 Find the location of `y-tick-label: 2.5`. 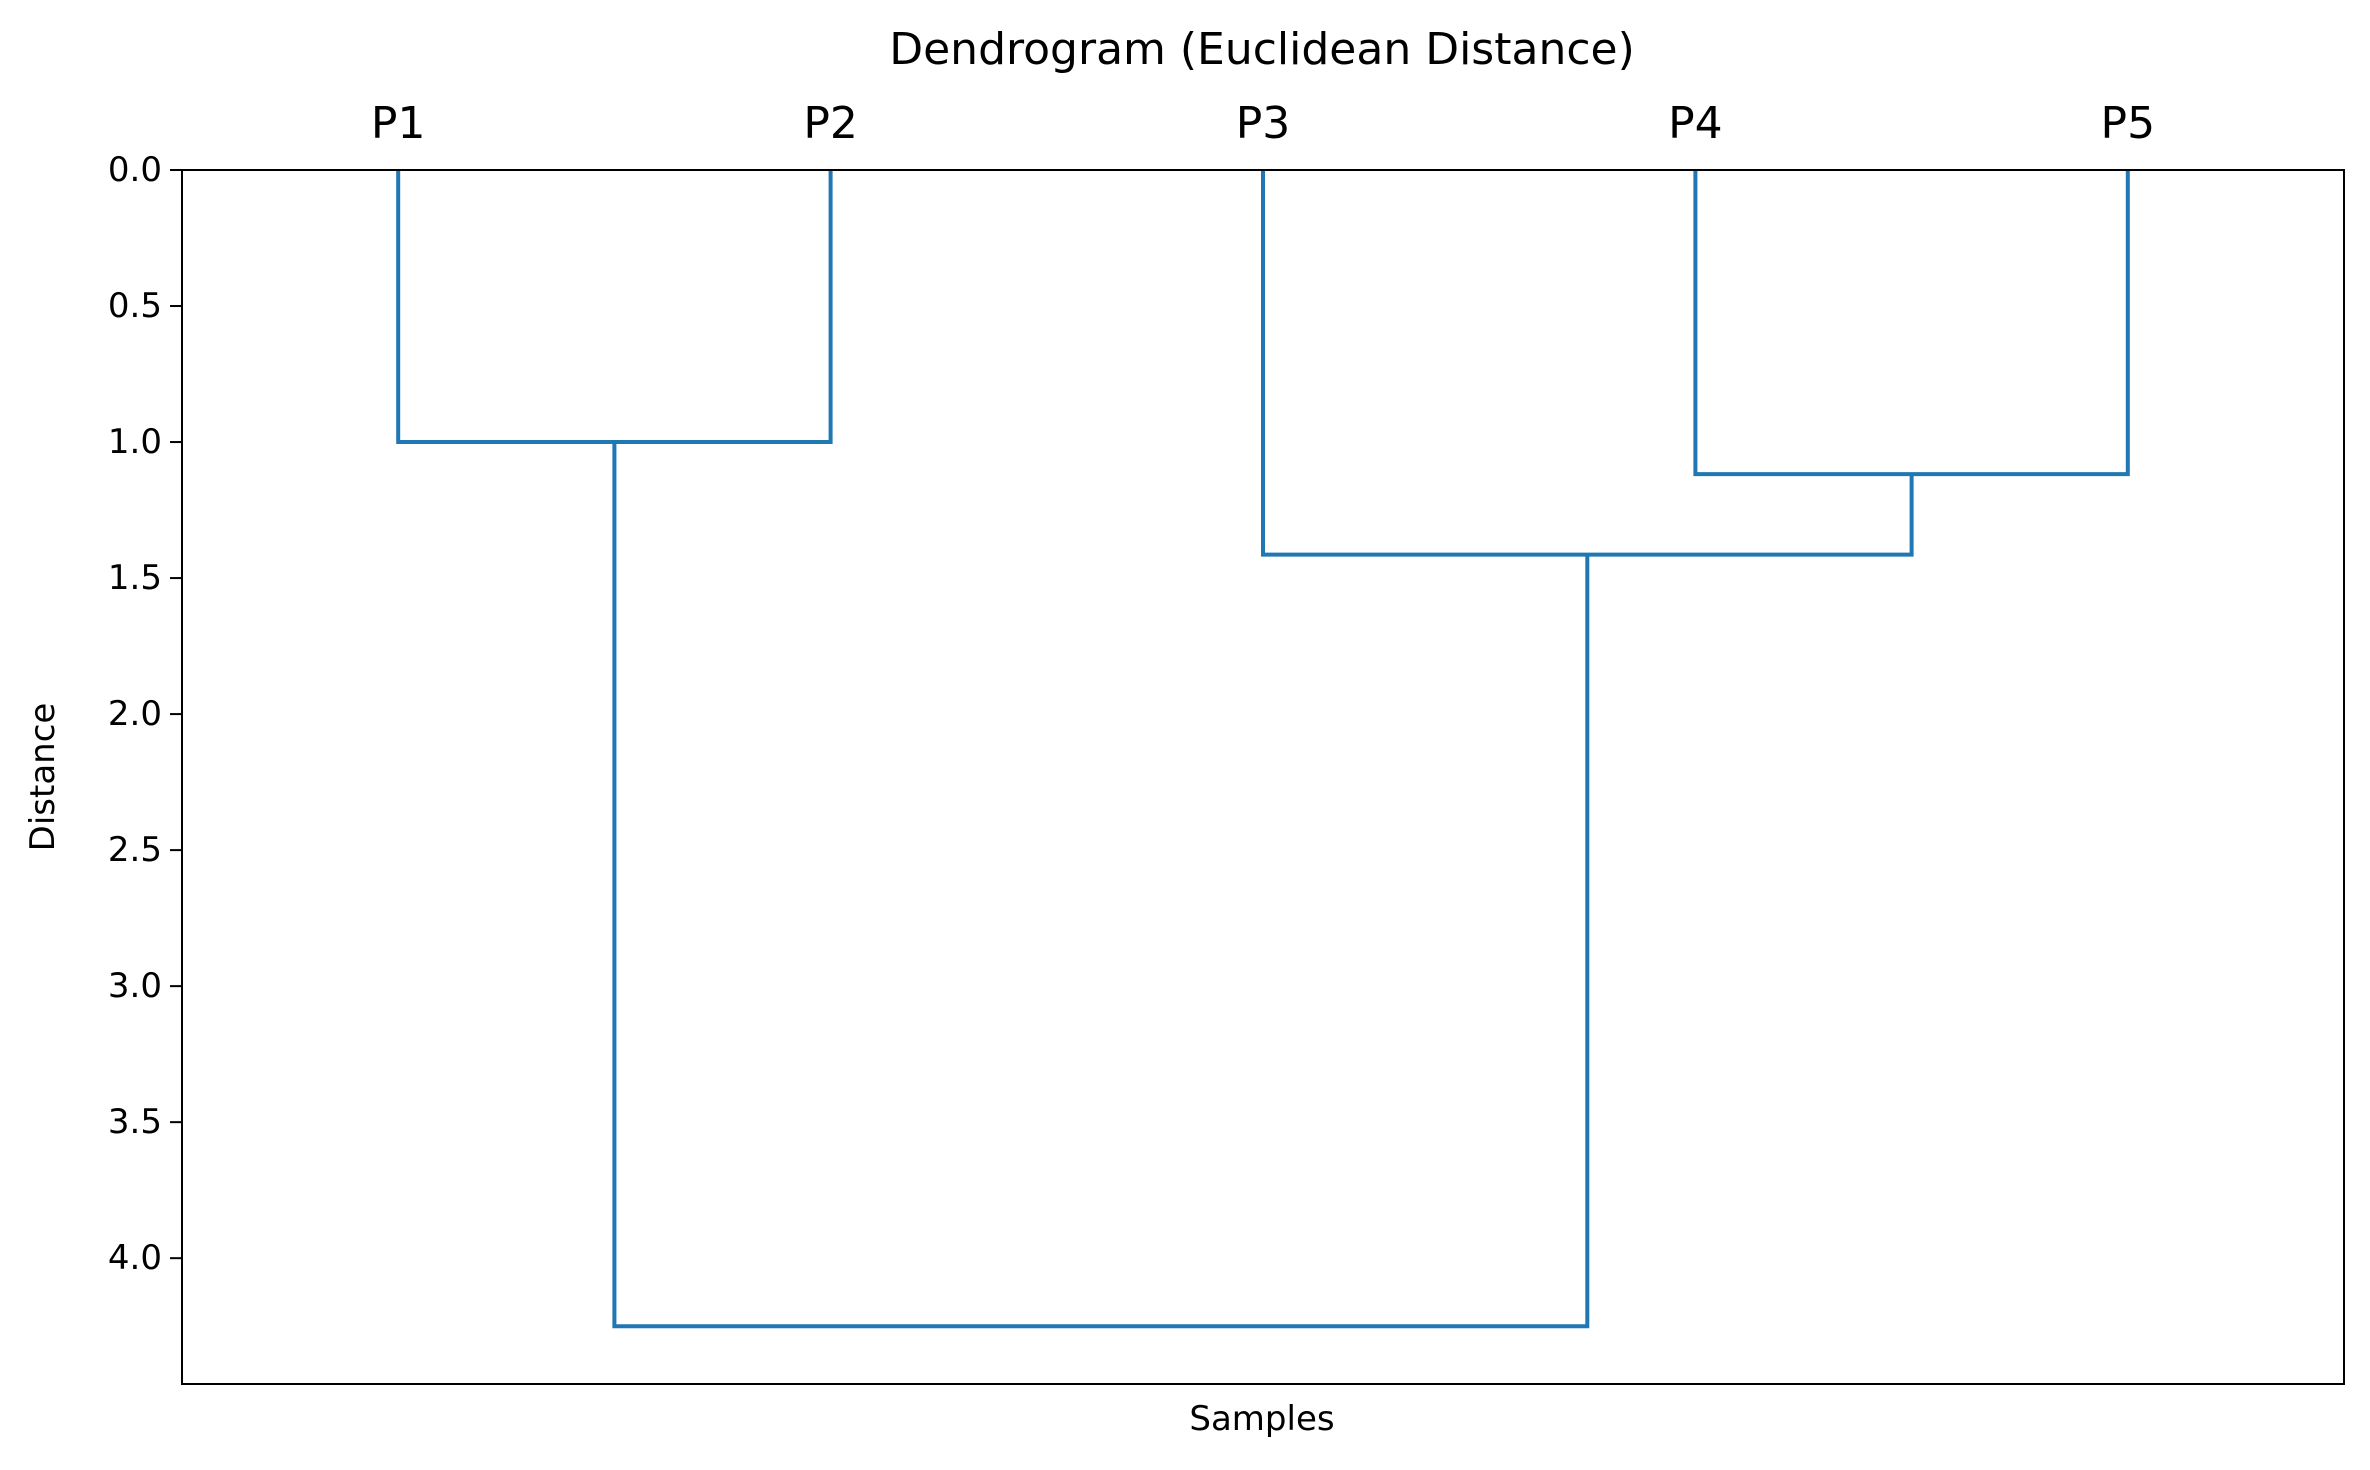

y-tick-label: 2.5 is located at coordinates (135, 850).